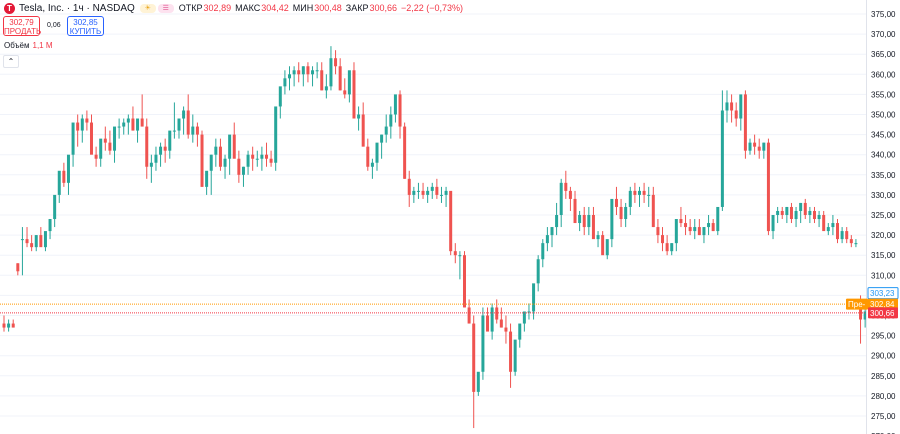 Image resolution: width=900 pixels, height=434 pixels. Describe the element at coordinates (357, 8) in the screenshot. I see `close-label: ЗАКР` at that location.